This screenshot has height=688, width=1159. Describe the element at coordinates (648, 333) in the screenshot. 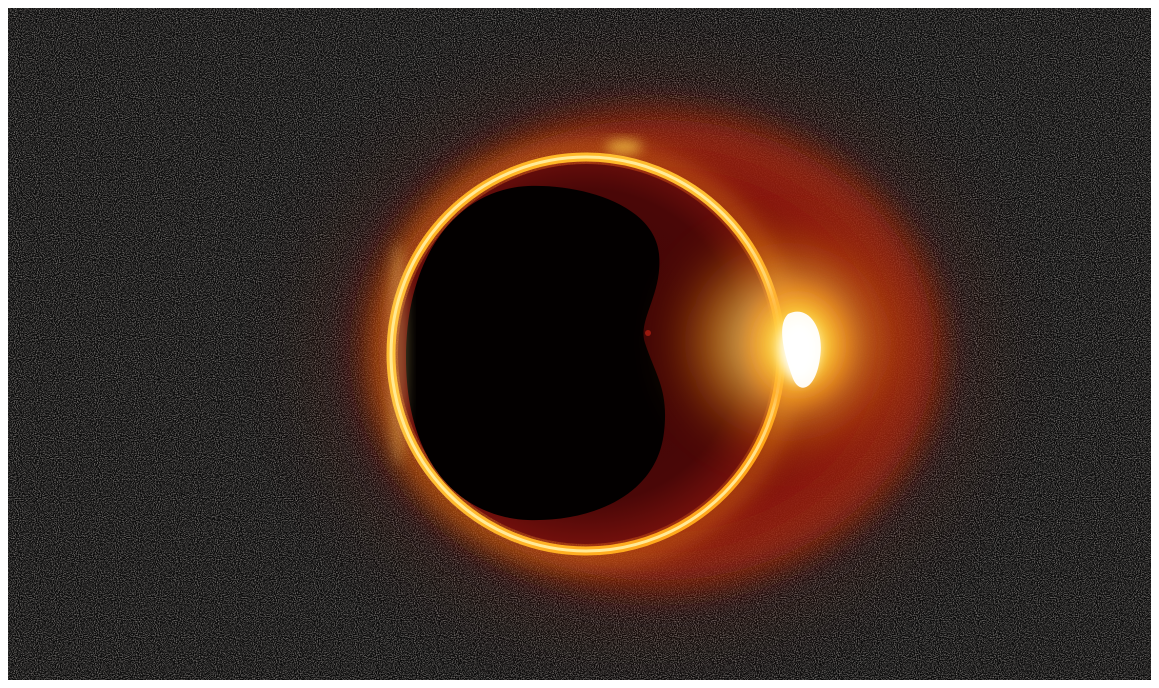

I see `small-red-speck` at that location.